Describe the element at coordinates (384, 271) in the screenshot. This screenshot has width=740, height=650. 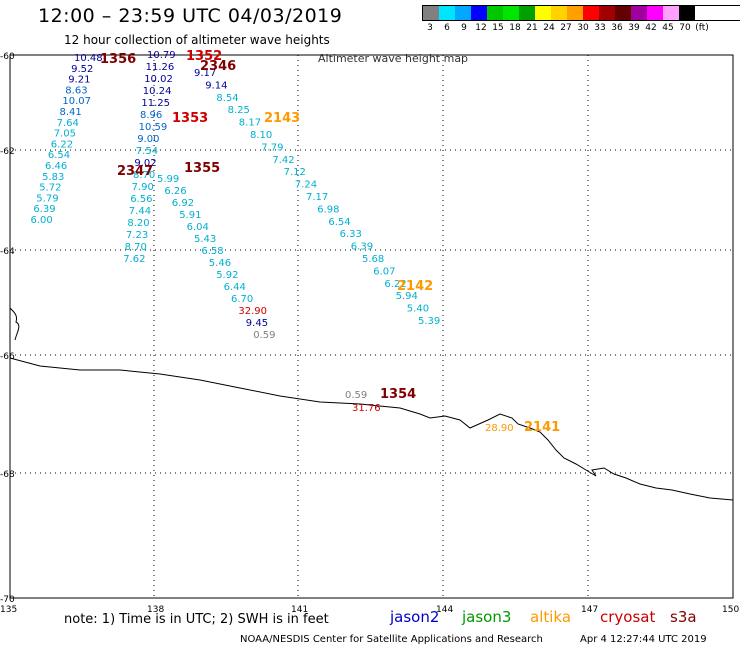
I see `wave-height-value: 6.07` at that location.